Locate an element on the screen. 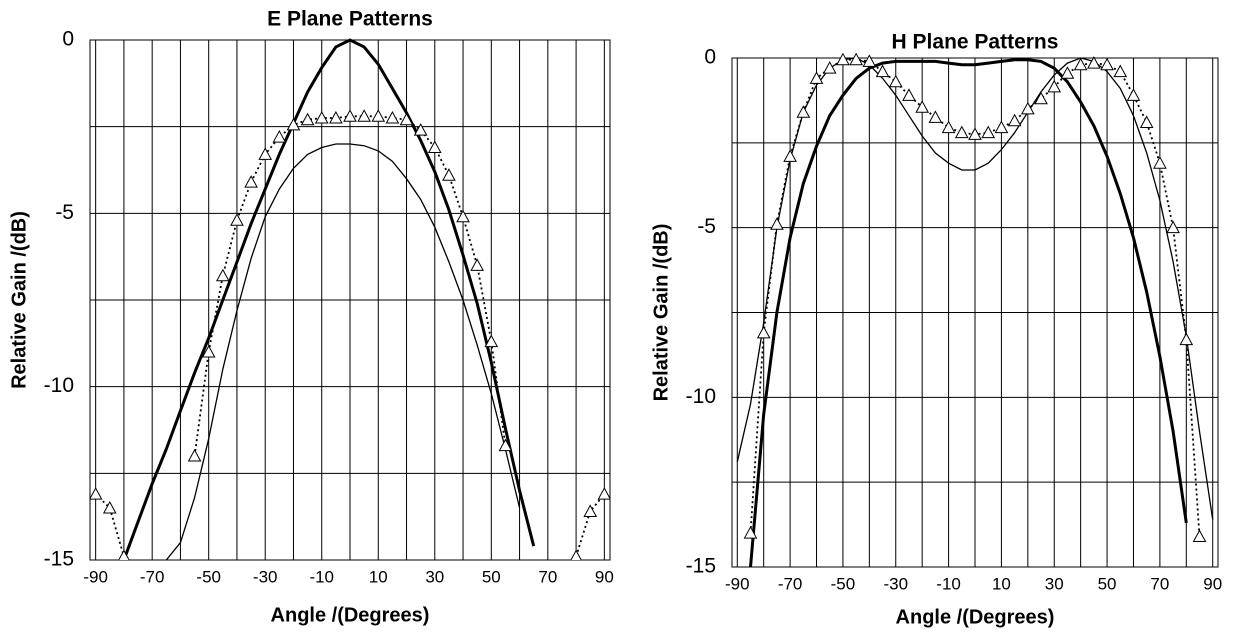  chart-title: H Plane Patterns is located at coordinates (975, 42).